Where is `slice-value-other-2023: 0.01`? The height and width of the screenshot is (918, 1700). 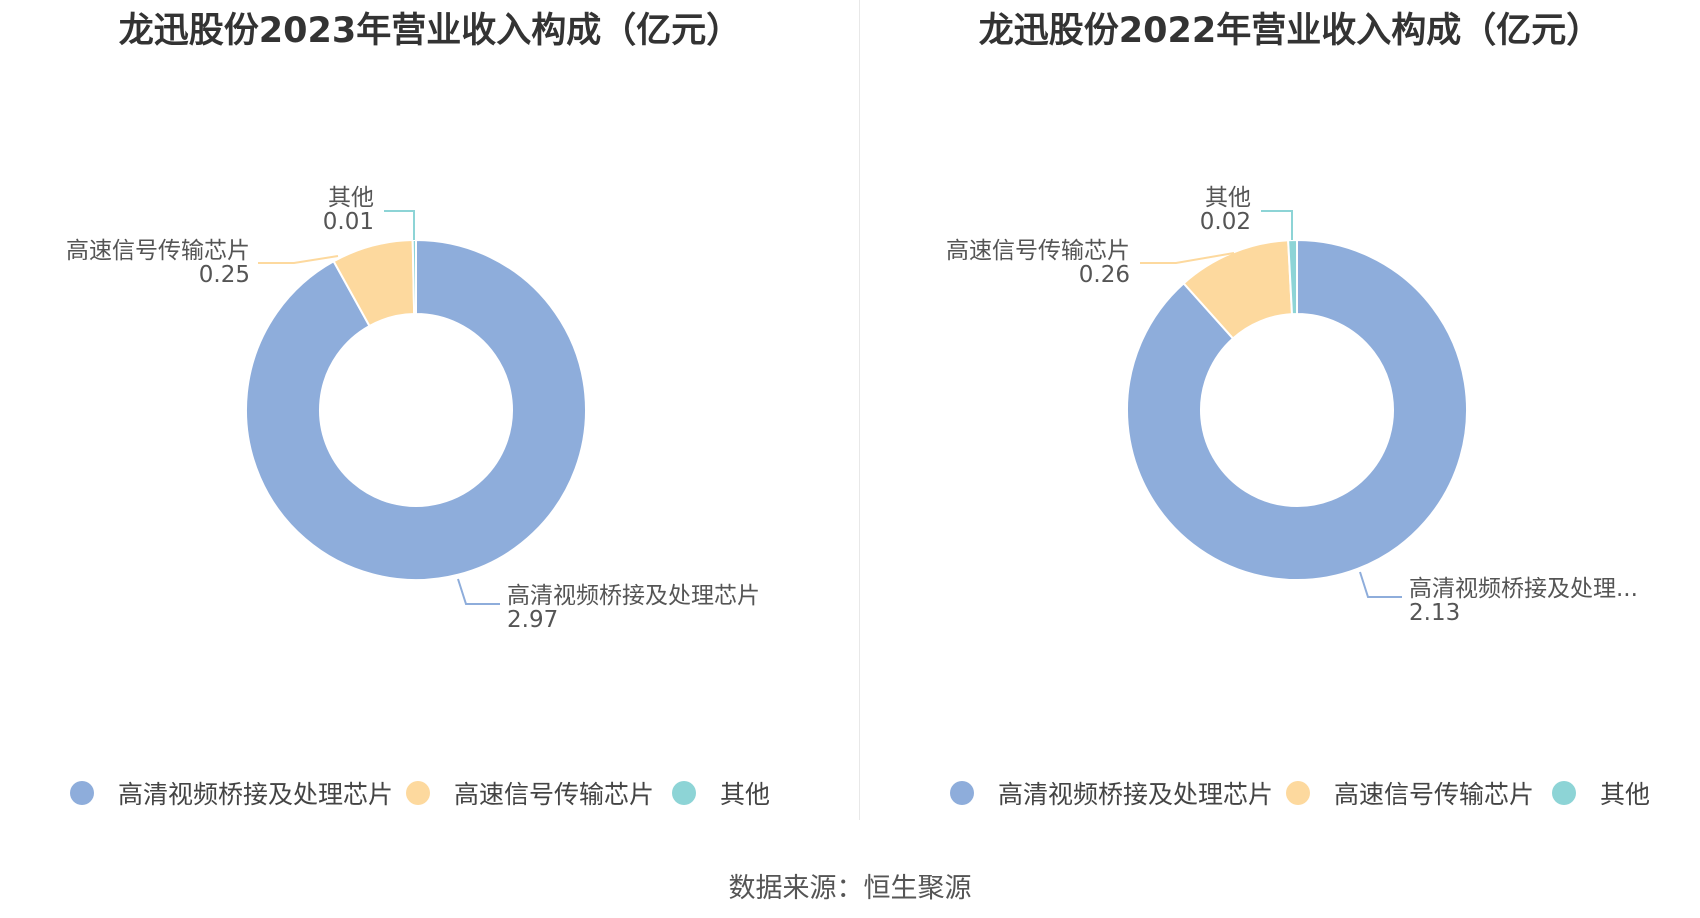 slice-value-other-2023: 0.01 is located at coordinates (348, 222).